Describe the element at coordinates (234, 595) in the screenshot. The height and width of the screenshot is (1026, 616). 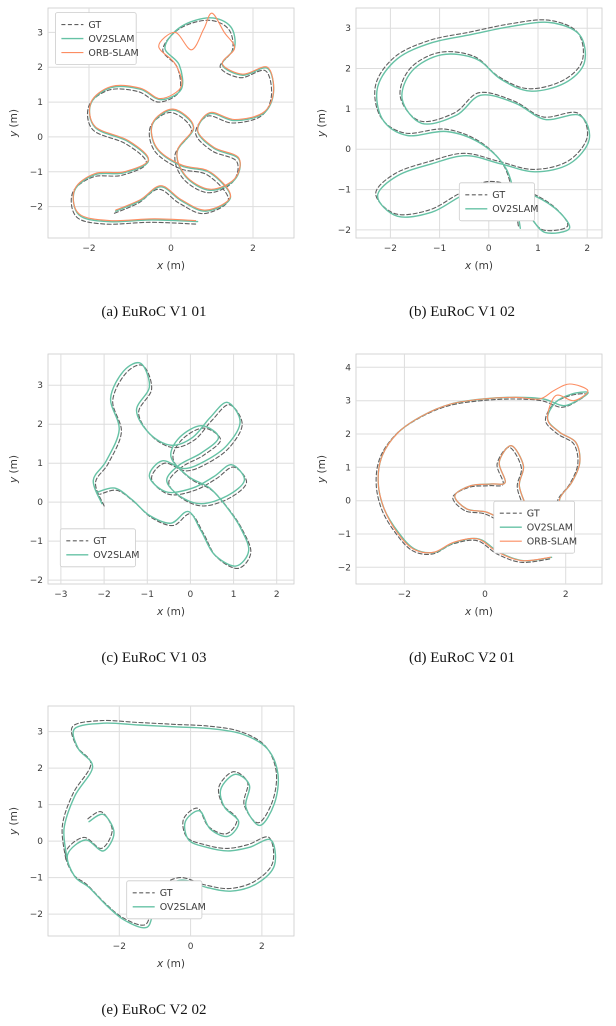
I see `x-tick-label: 1` at that location.